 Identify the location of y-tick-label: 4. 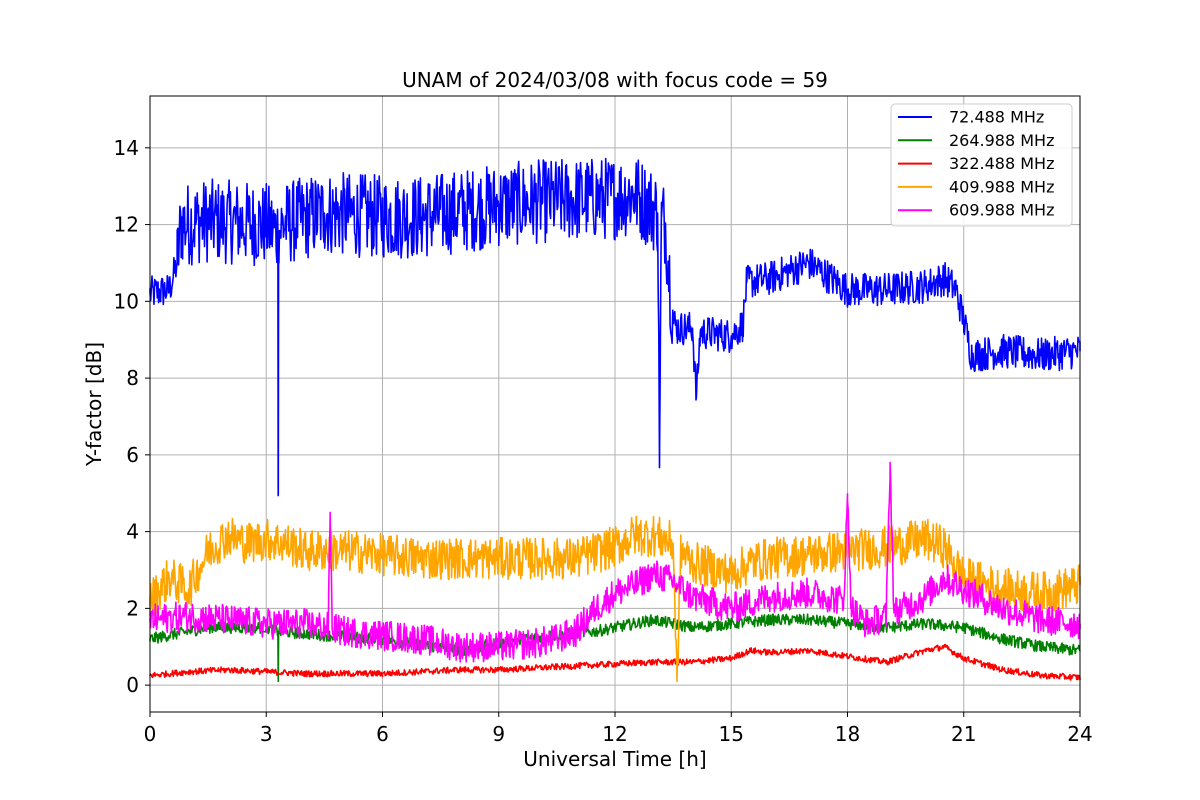
(132, 532).